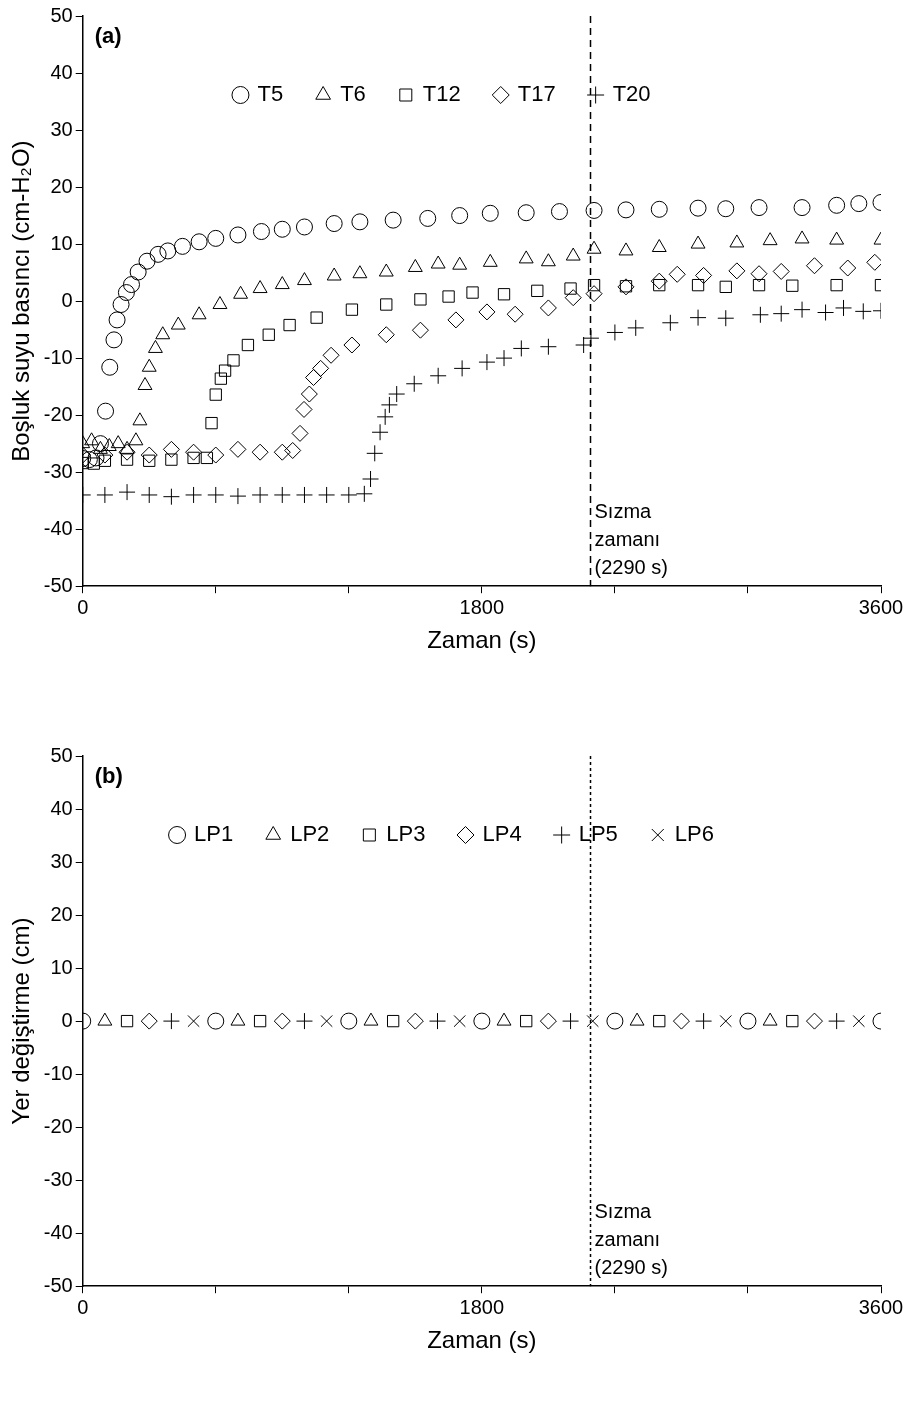  What do you see at coordinates (61, 128) in the screenshot?
I see `y-tick-label: 30` at bounding box center [61, 128].